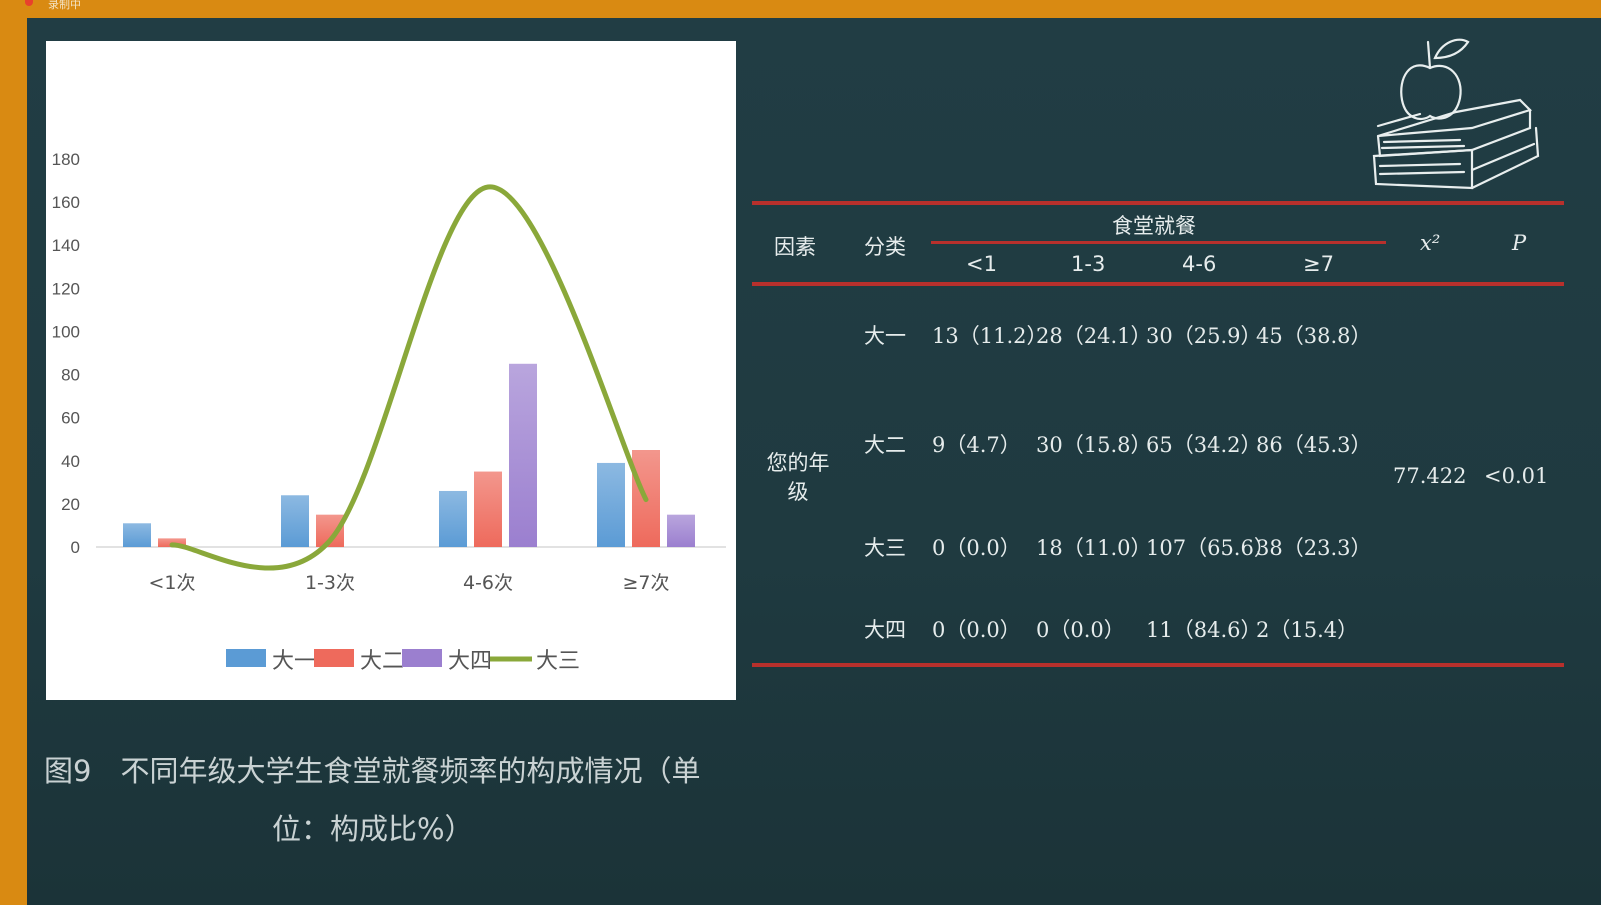 The image size is (1601, 905). I want to click on recording-bar: 录制中, so click(800, 9).